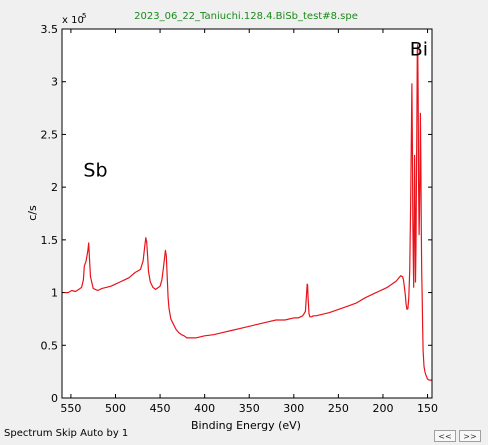  What do you see at coordinates (54, 82) in the screenshot?
I see `y-tick-label: 3` at bounding box center [54, 82].